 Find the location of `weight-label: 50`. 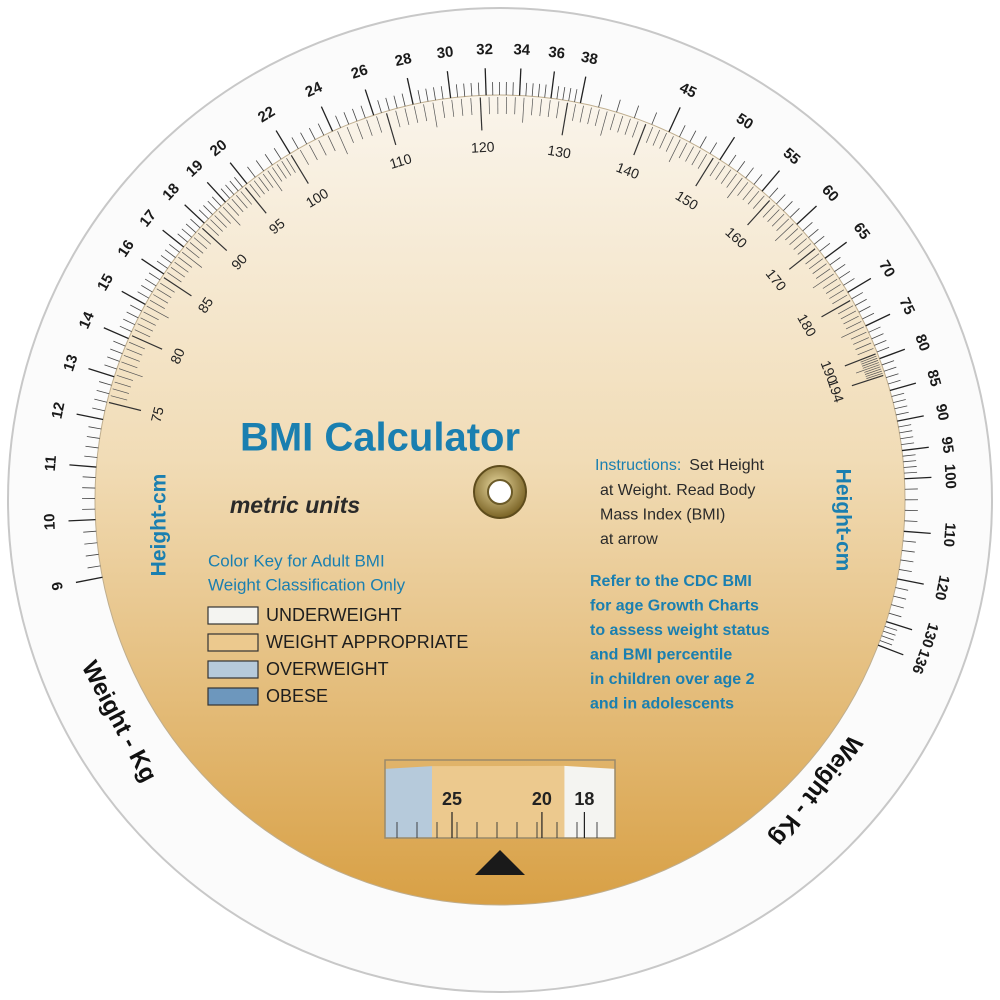

weight-label: 50 is located at coordinates (744, 121).